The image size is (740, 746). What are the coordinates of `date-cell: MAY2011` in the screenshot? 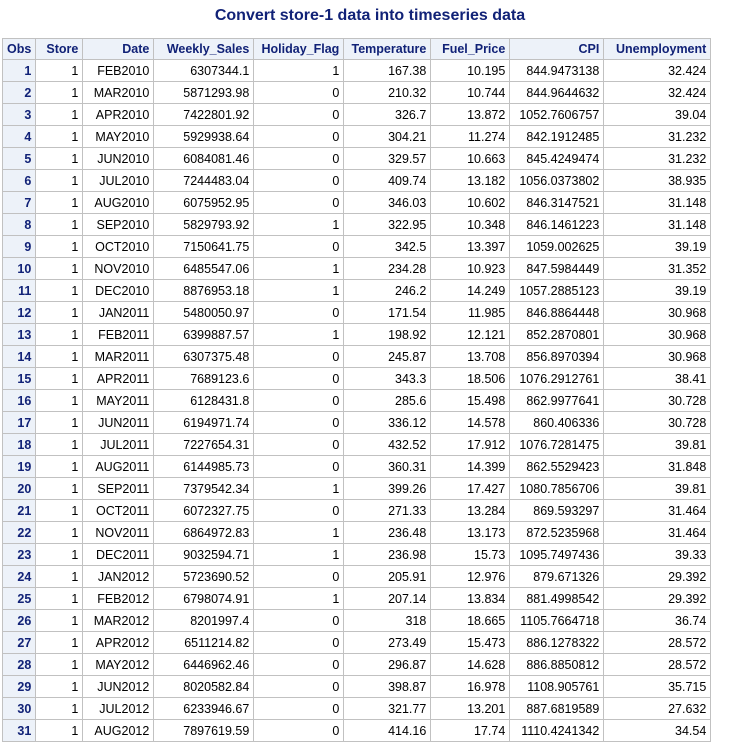 It's located at (118, 400).